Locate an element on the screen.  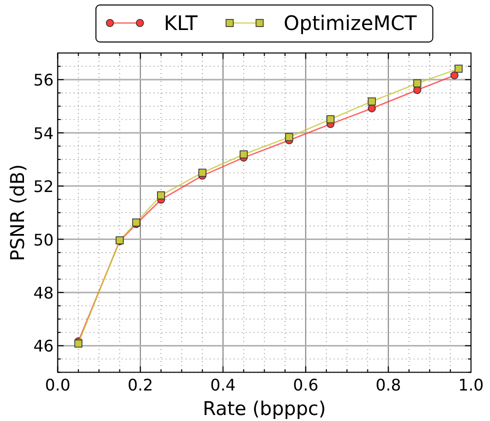
x-tick-label: 0.4 is located at coordinates (223, 384).